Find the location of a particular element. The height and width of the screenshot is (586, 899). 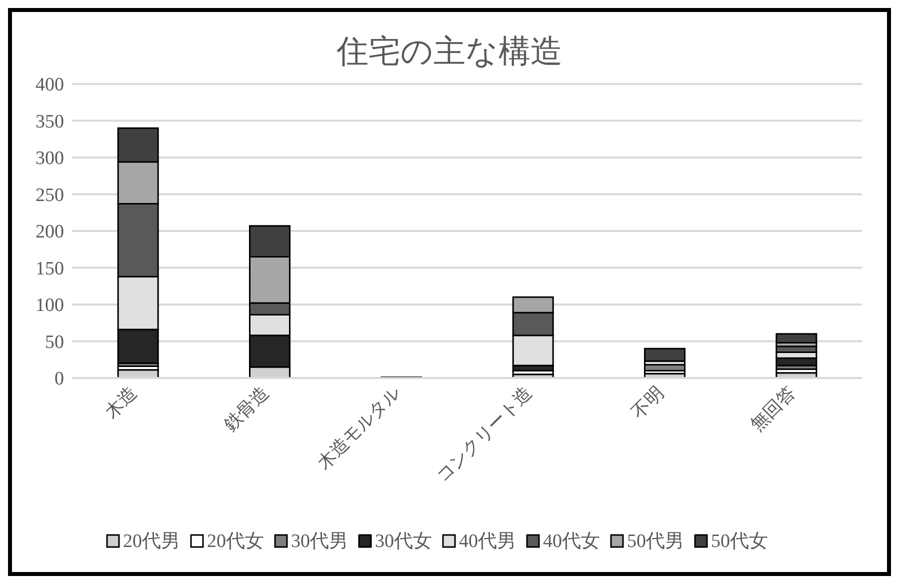

y-tick-label: 0 is located at coordinates (59, 379).